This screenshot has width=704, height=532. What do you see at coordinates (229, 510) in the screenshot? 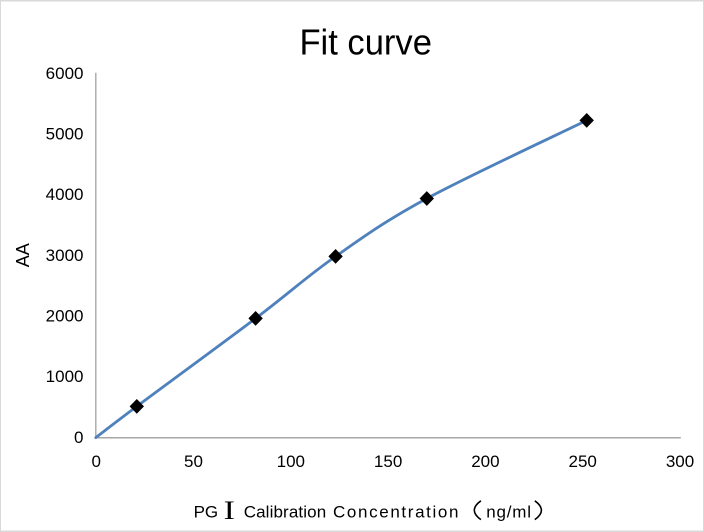
I see `svg-text: I` at bounding box center [229, 510].